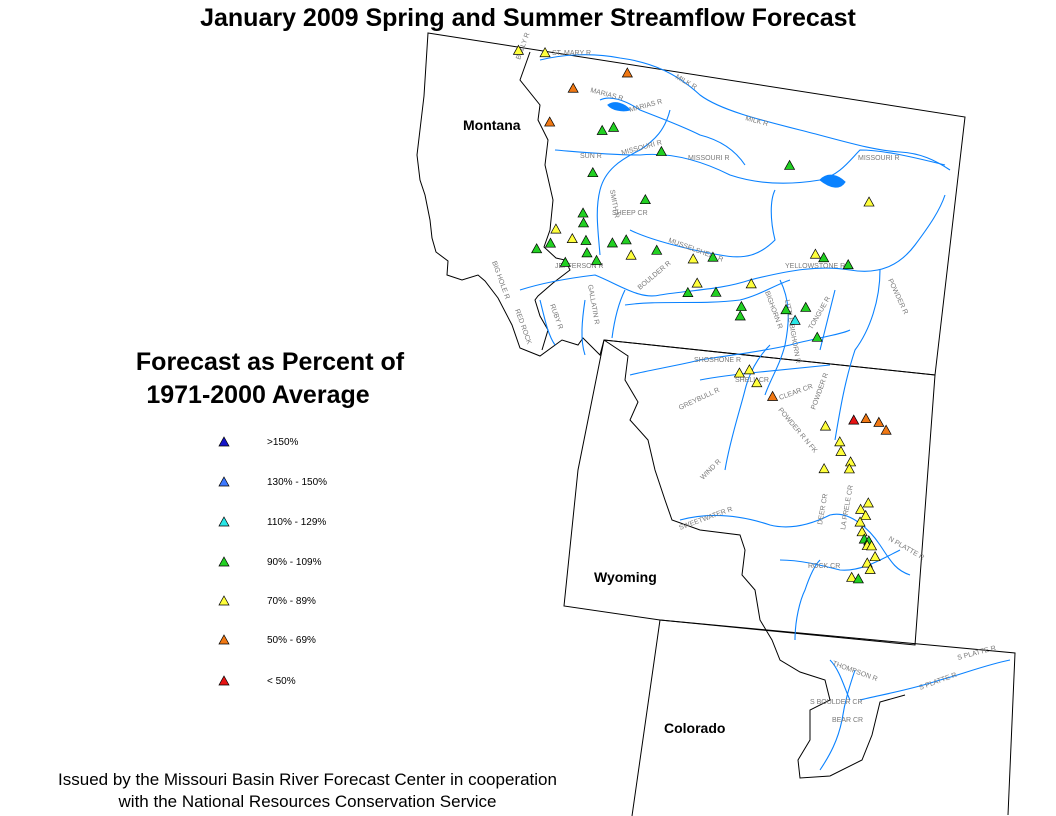  Describe the element at coordinates (699, 399) in the screenshot. I see `river-label: GREYBULL R` at that location.